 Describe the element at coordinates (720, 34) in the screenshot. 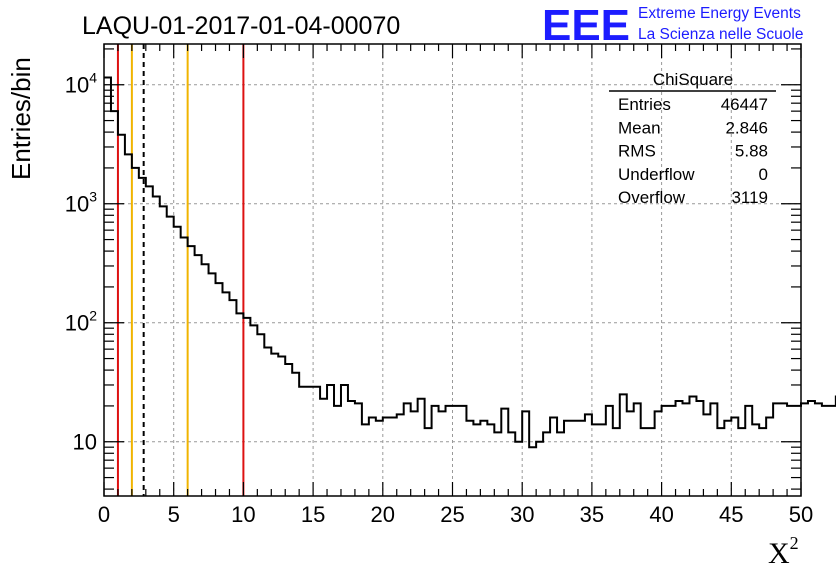

I see `logo-line2: La Scienza nelle Scuole` at that location.